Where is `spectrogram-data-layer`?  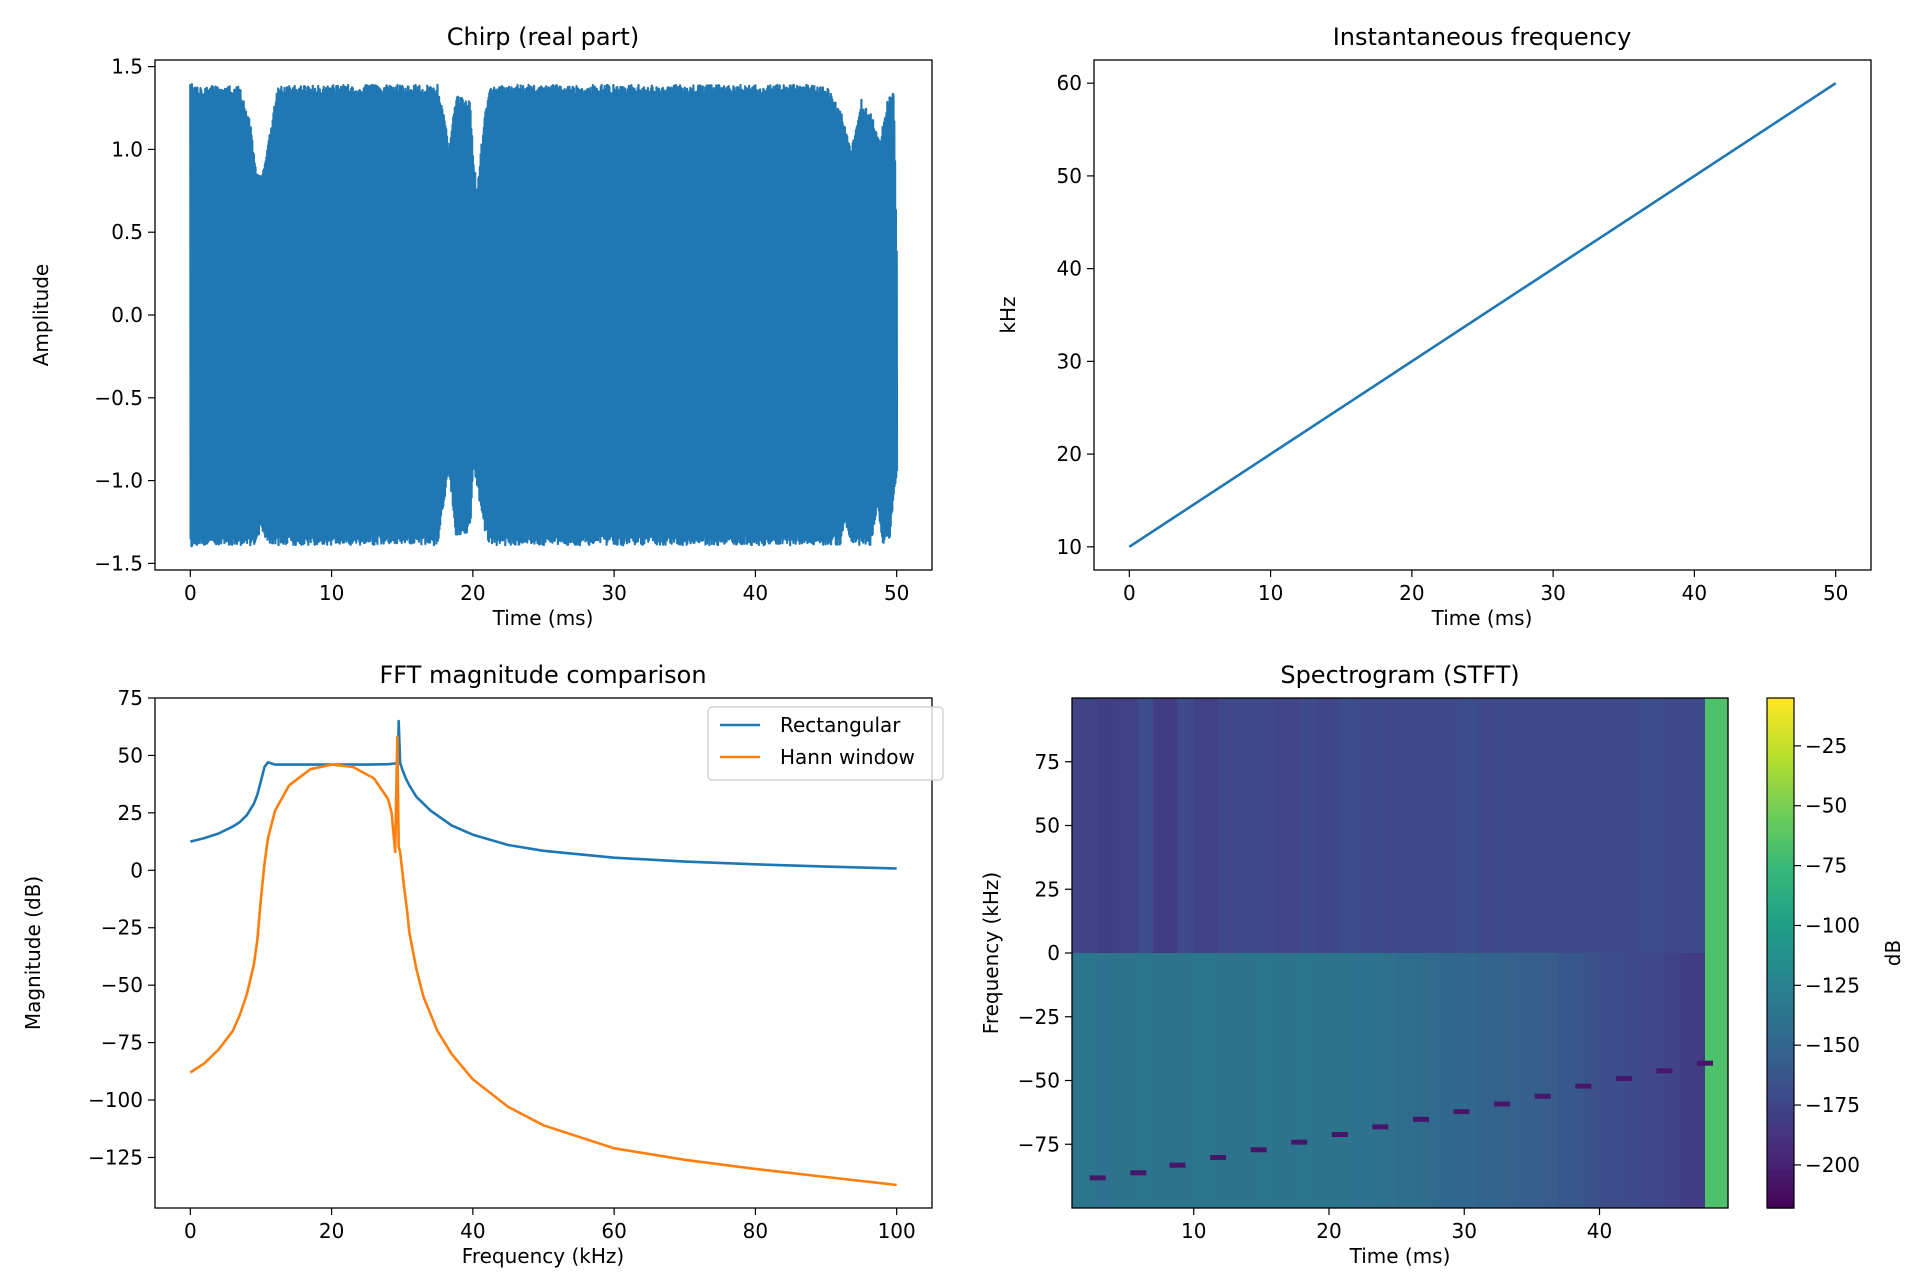 spectrogram-data-layer is located at coordinates (1400, 953).